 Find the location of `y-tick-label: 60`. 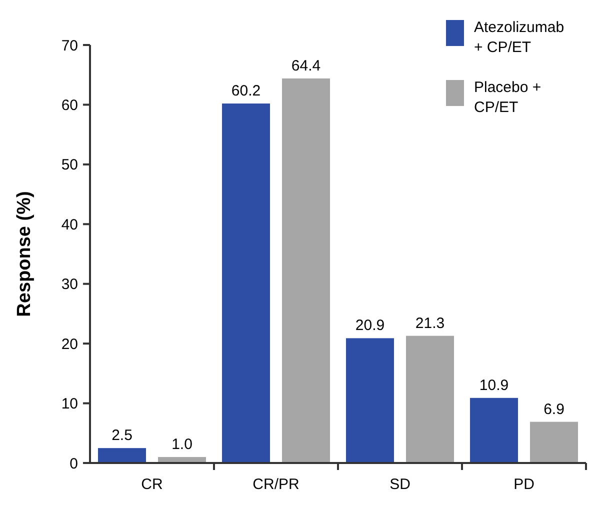

y-tick-label: 60 is located at coordinates (69, 105).